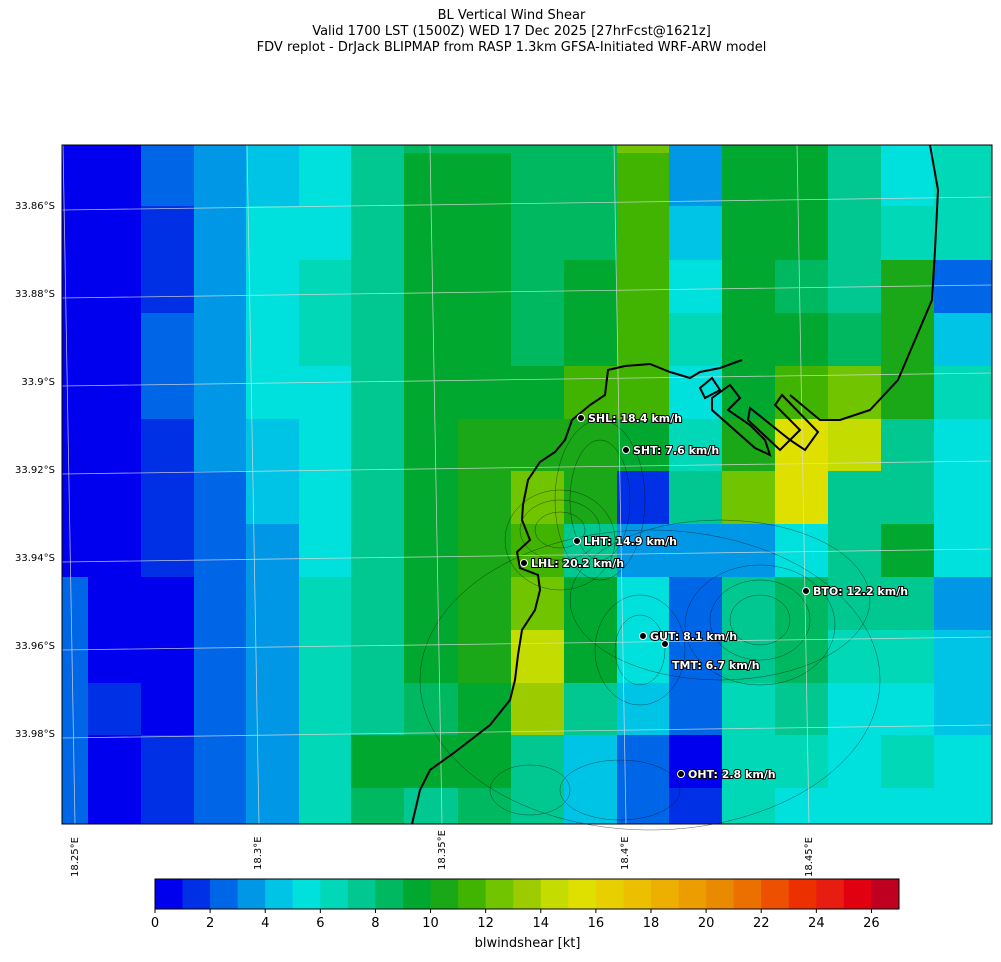  I want to click on colorbar, so click(527, 895).